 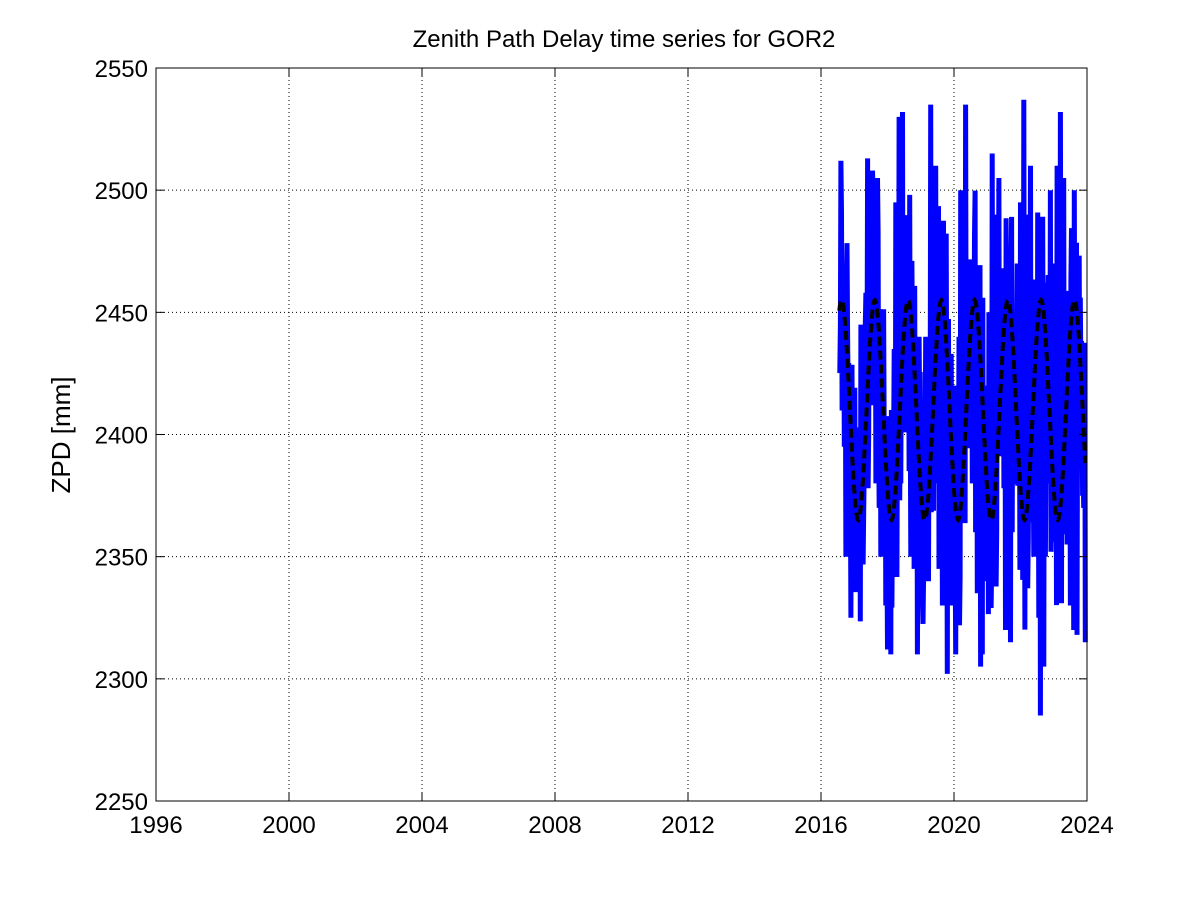 What do you see at coordinates (121, 191) in the screenshot?
I see `y-tick-label-2500: 2500` at bounding box center [121, 191].